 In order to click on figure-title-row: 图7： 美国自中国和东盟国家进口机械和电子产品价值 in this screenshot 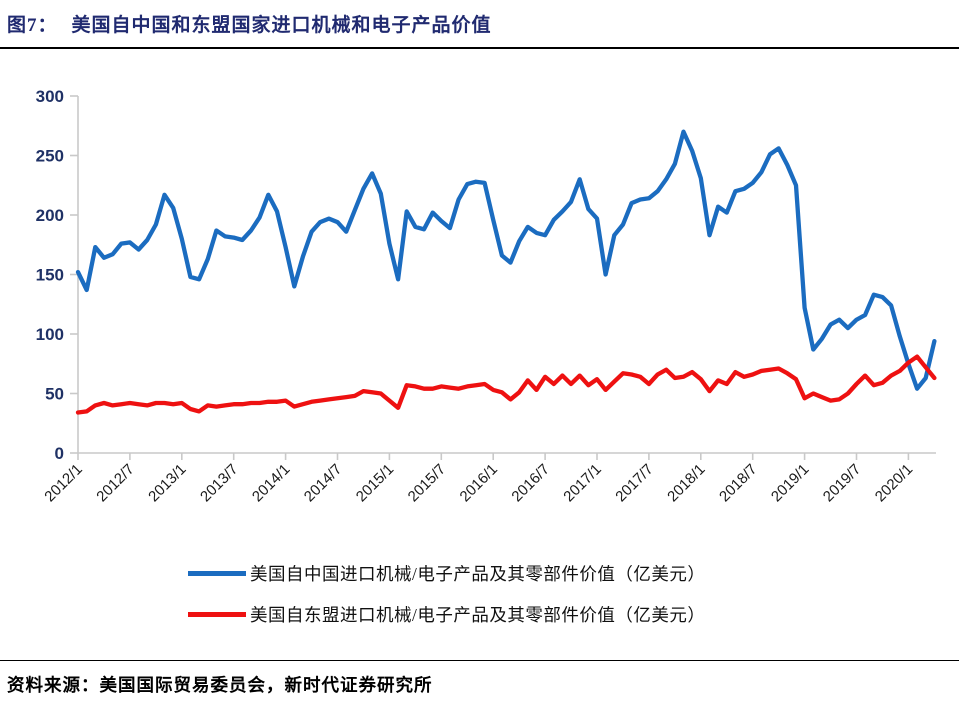, I will do `click(249, 23)`.